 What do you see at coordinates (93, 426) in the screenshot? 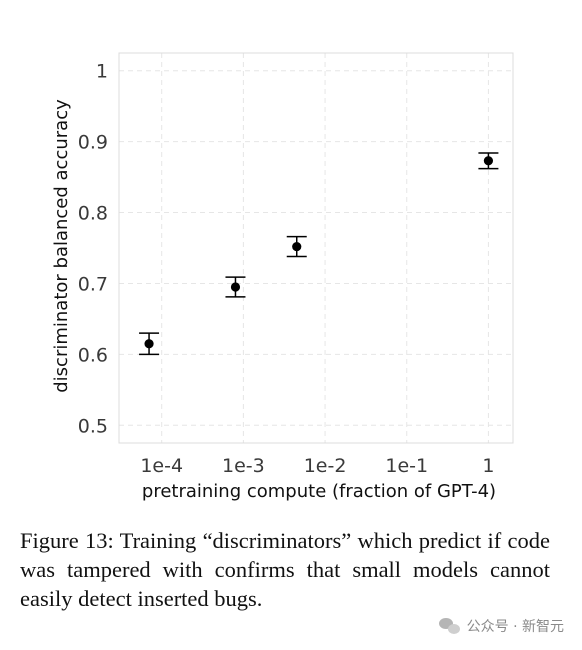
I see `y-tick-label: 0.5` at bounding box center [93, 426].